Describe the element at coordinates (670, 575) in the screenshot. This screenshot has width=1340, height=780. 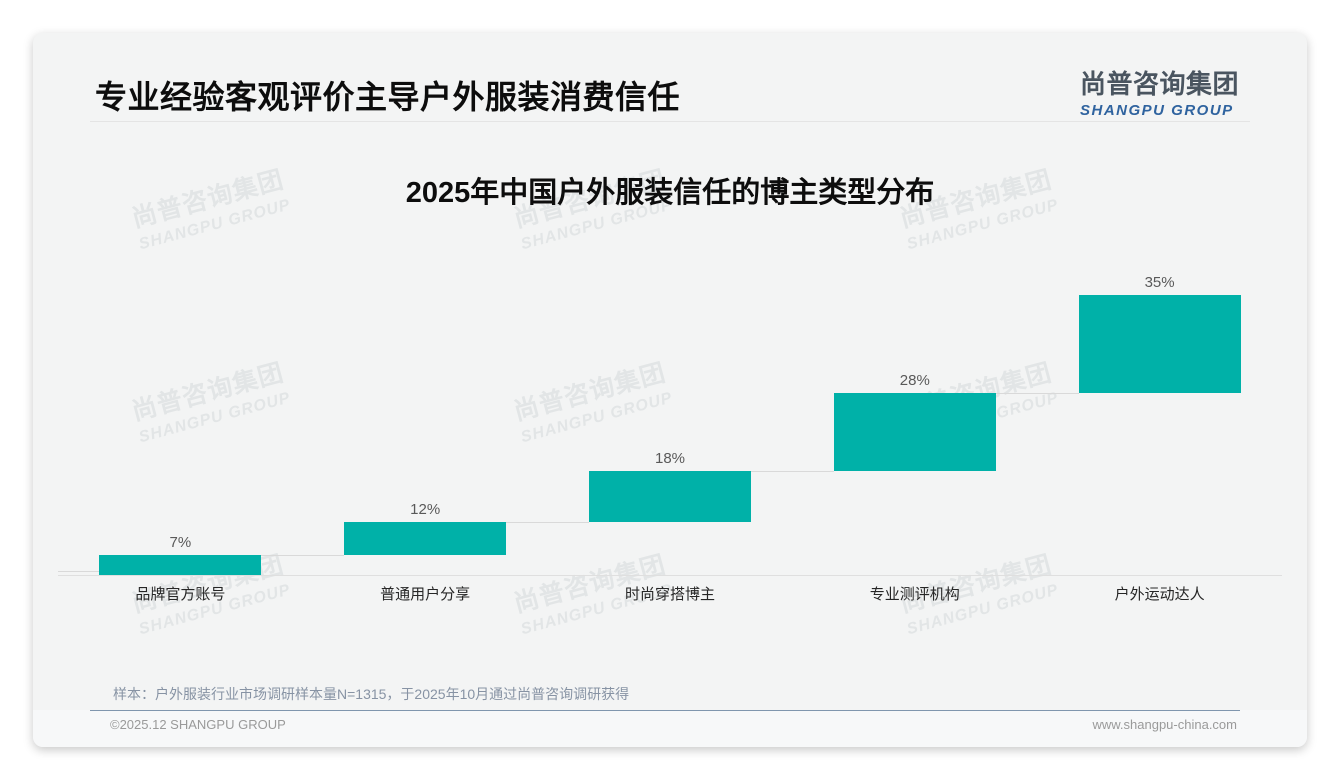
I see `x-axis-line` at that location.